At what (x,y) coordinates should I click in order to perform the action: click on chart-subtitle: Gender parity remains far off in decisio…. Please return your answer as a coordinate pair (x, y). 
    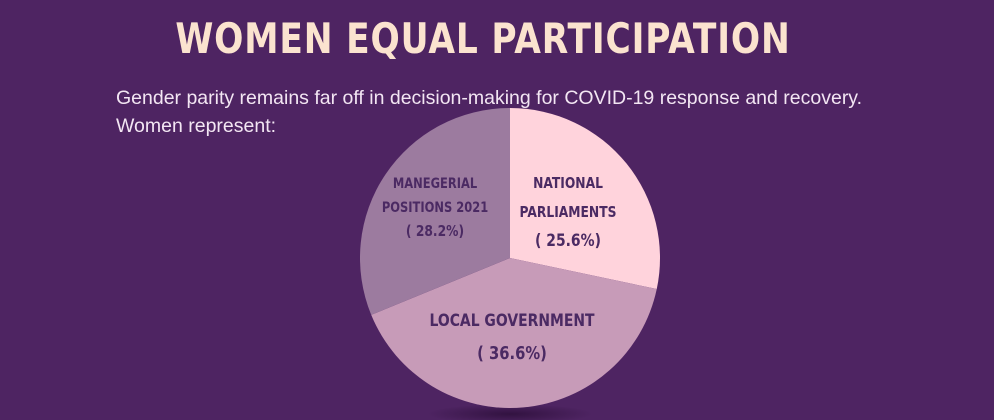
    Looking at the image, I should click on (516, 112).